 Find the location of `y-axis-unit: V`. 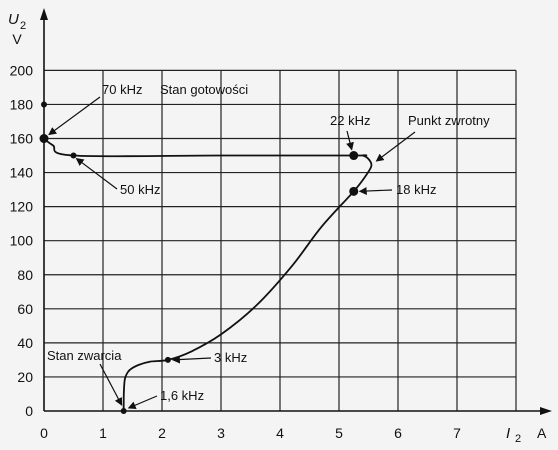

y-axis-unit: V is located at coordinates (17, 39).